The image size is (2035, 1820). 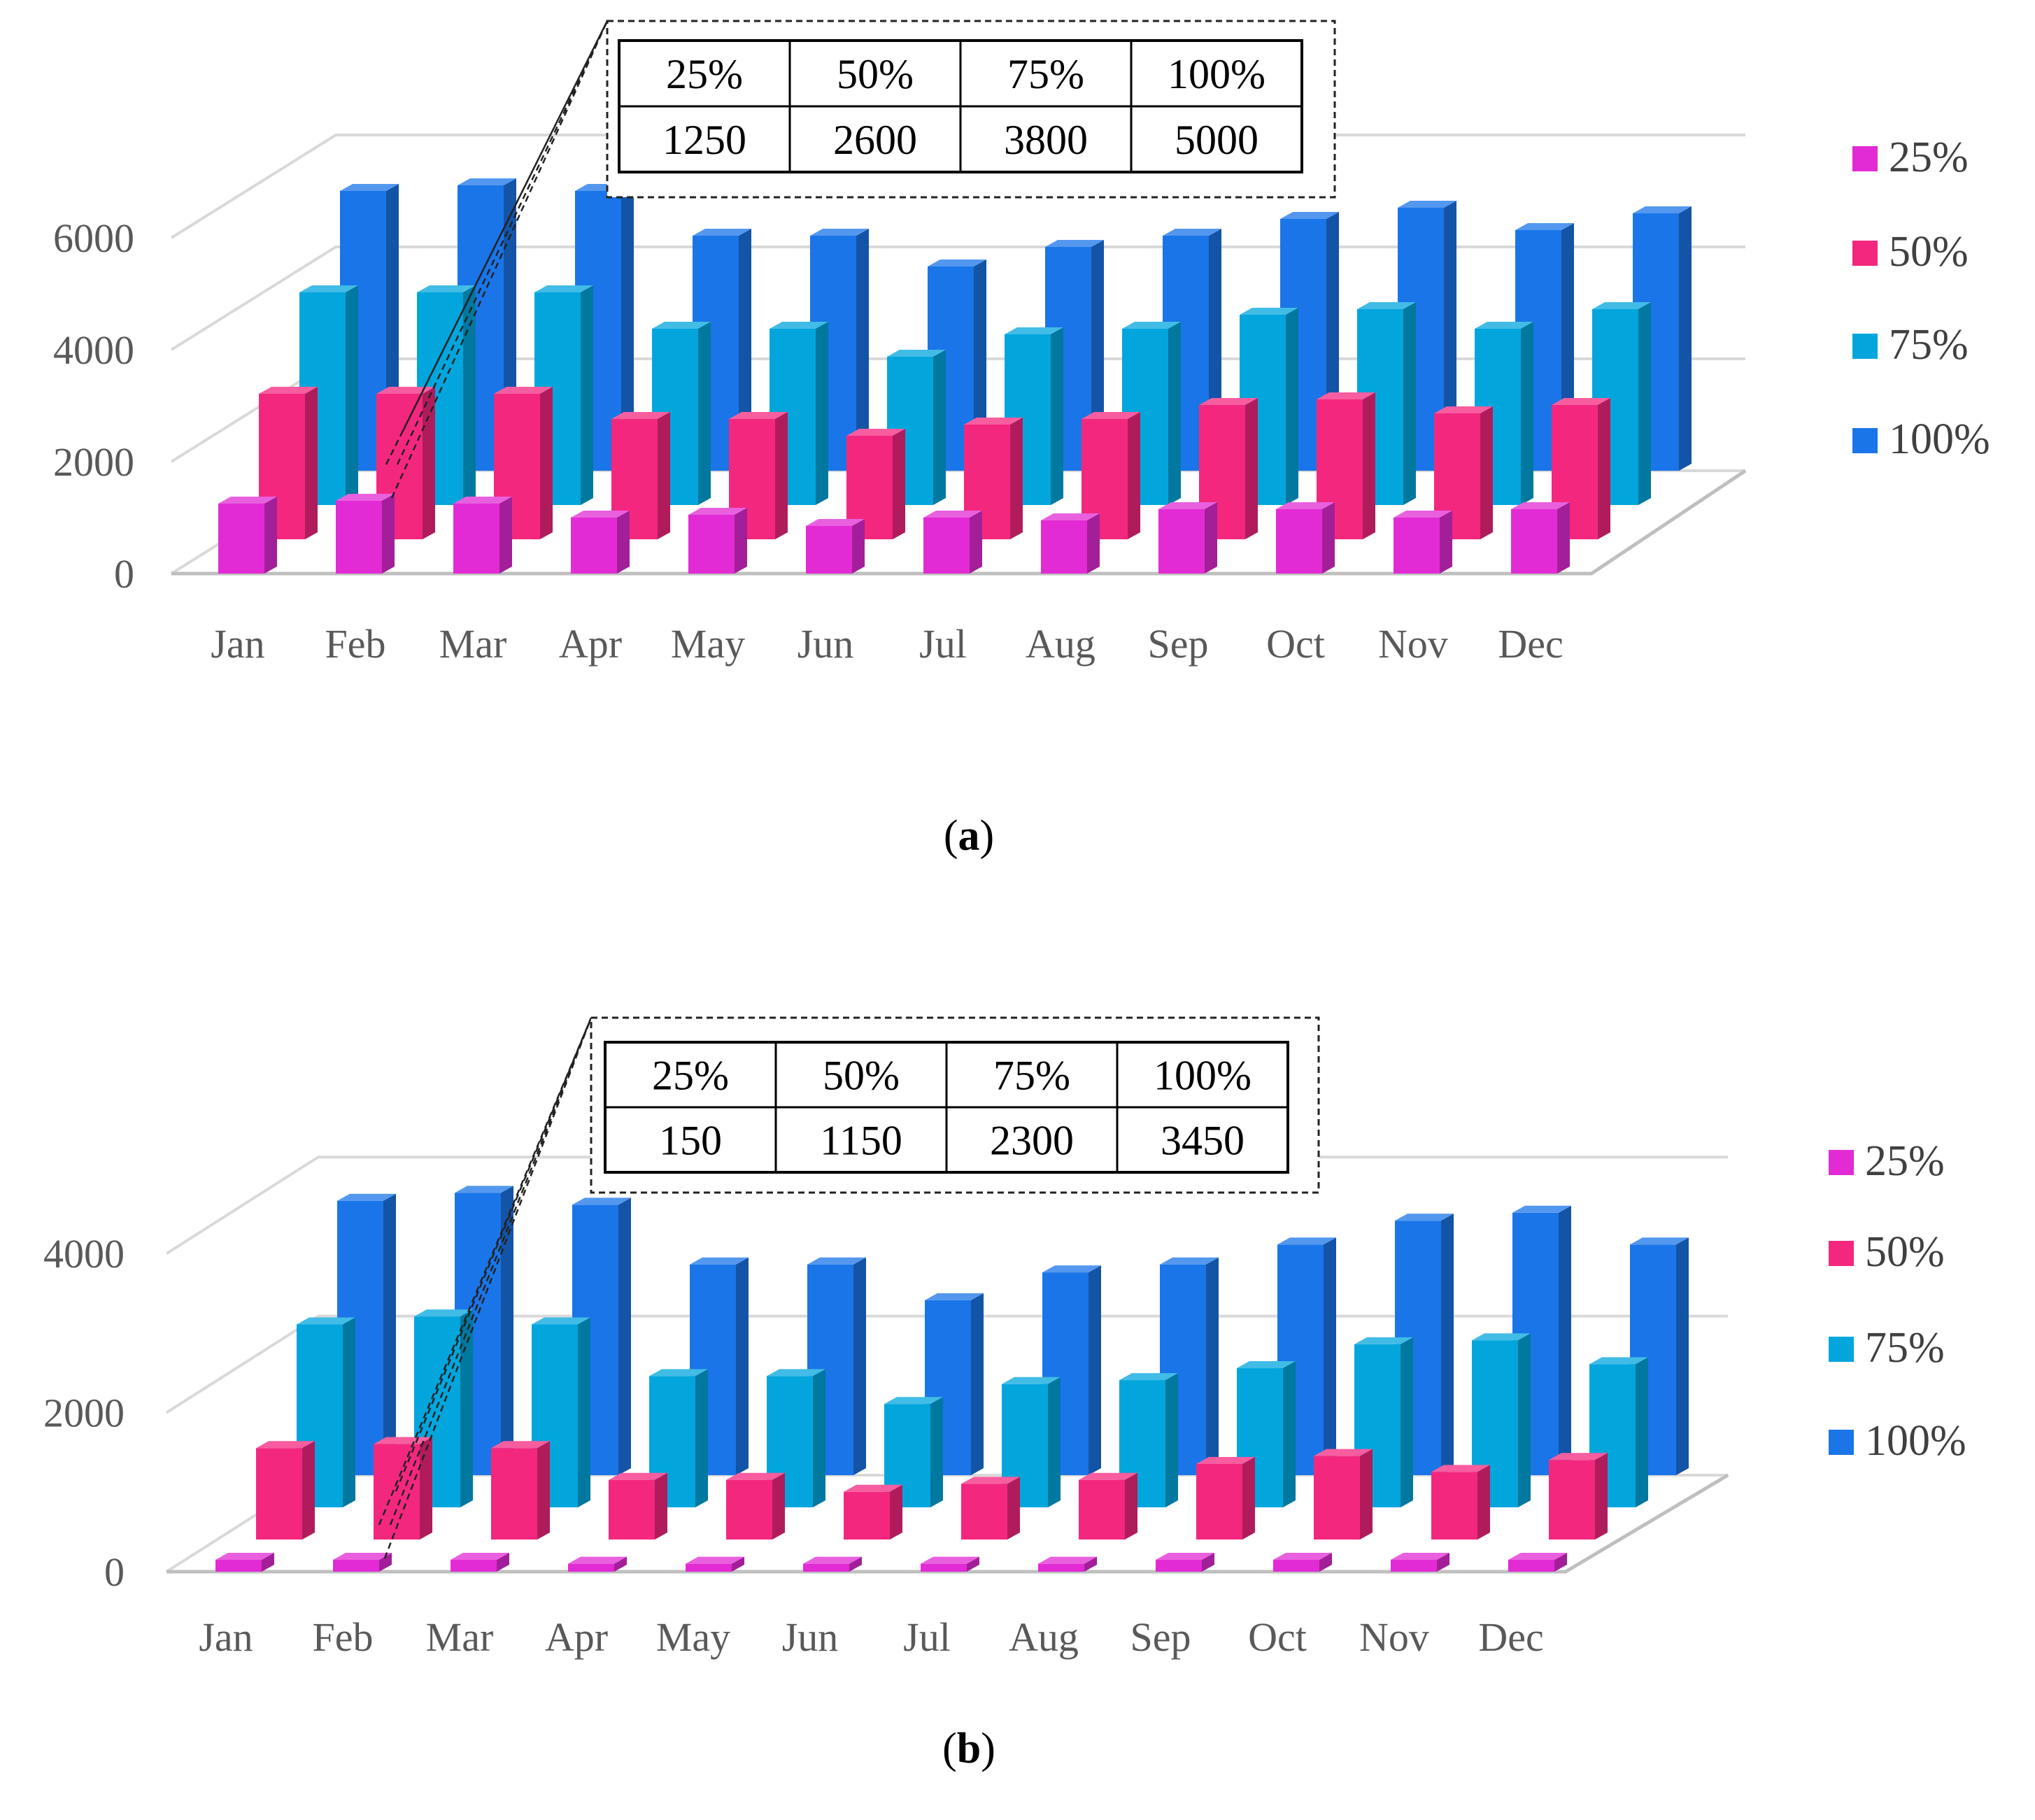 What do you see at coordinates (237, 644) in the screenshot?
I see `x-tick-label: Jan` at bounding box center [237, 644].